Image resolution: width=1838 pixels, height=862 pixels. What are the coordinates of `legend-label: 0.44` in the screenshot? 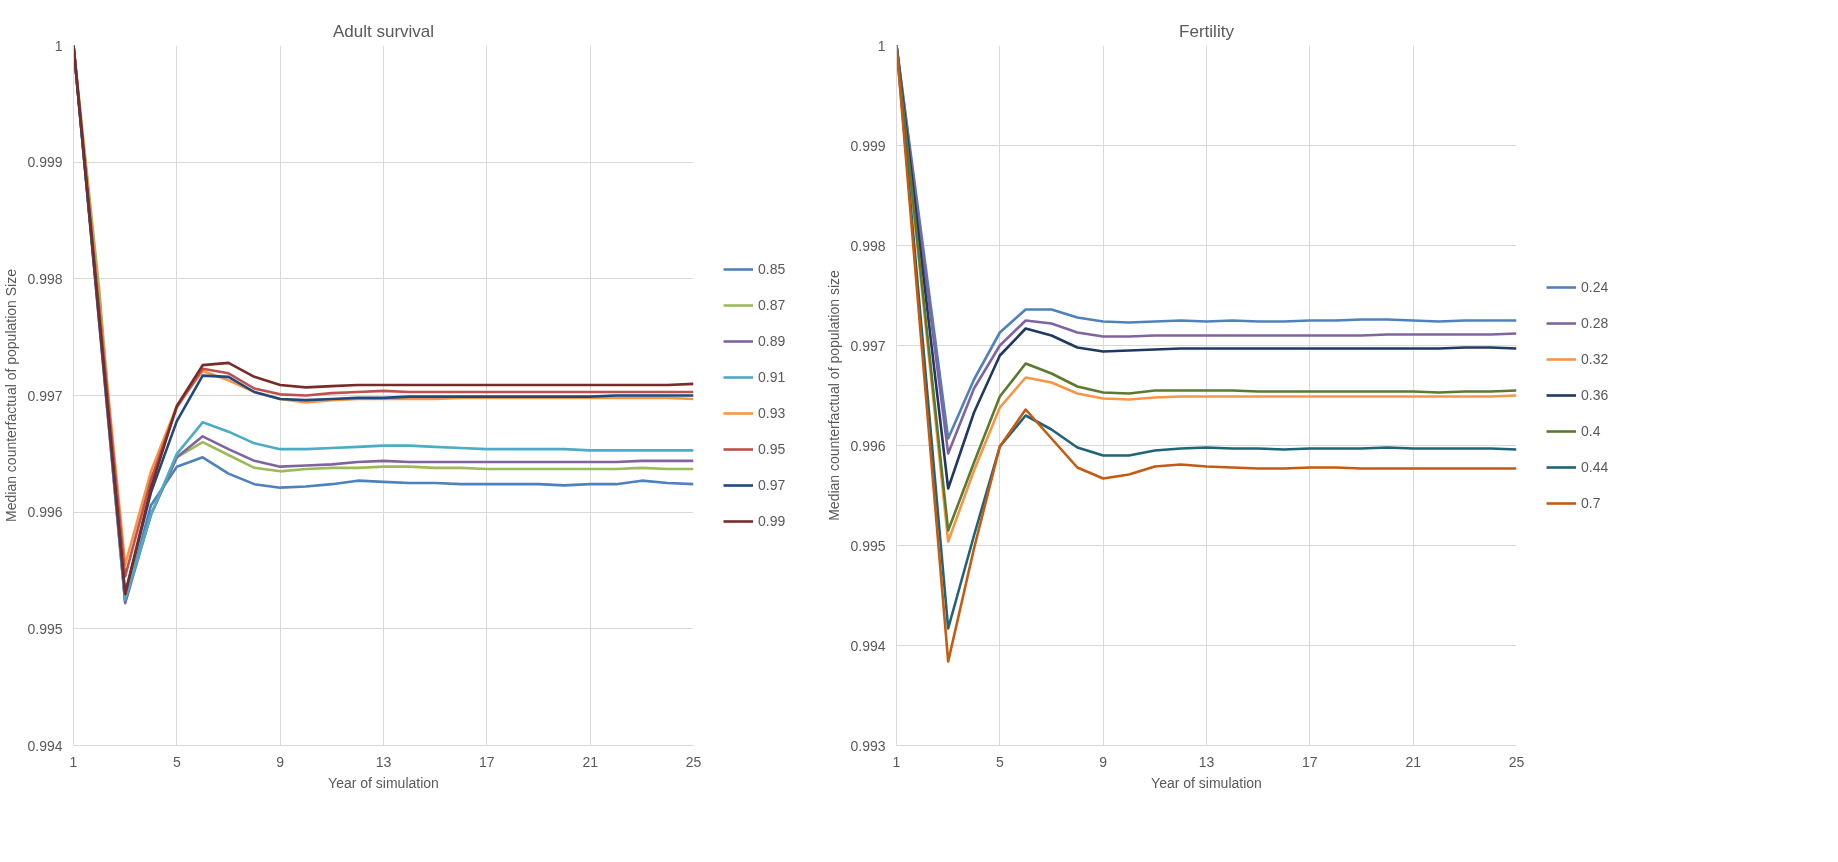 It's located at (1595, 467).